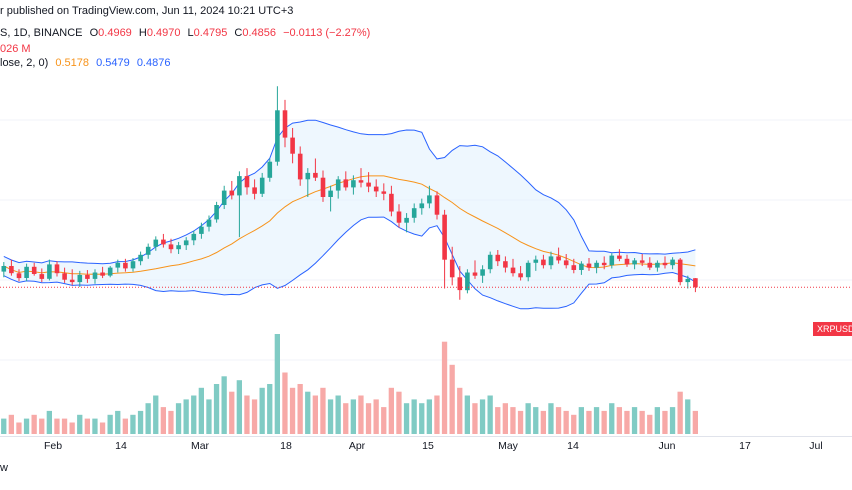 The height and width of the screenshot is (490, 852). What do you see at coordinates (286, 446) in the screenshot?
I see `x-tick-label: 18` at bounding box center [286, 446].